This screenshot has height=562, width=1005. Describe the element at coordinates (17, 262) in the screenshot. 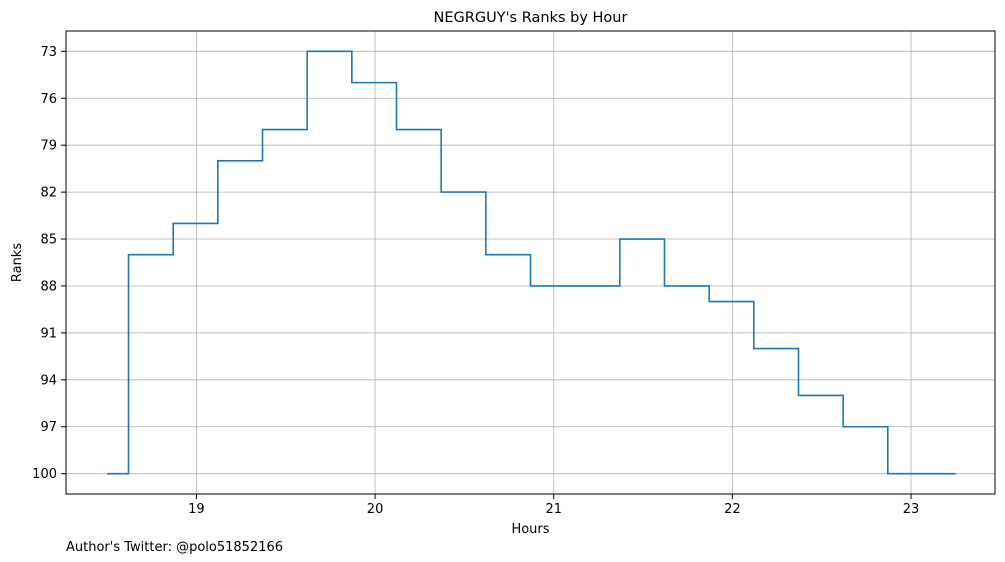

I see `y-axis-label: Ranks` at that location.